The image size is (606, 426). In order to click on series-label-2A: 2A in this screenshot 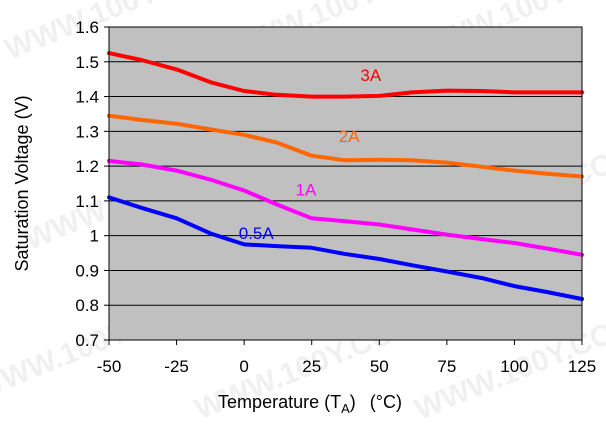, I will do `click(349, 136)`.